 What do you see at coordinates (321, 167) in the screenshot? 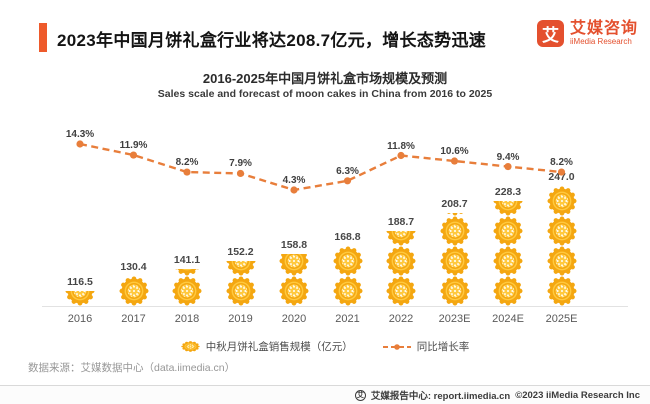
I see `growth-line` at bounding box center [321, 167].